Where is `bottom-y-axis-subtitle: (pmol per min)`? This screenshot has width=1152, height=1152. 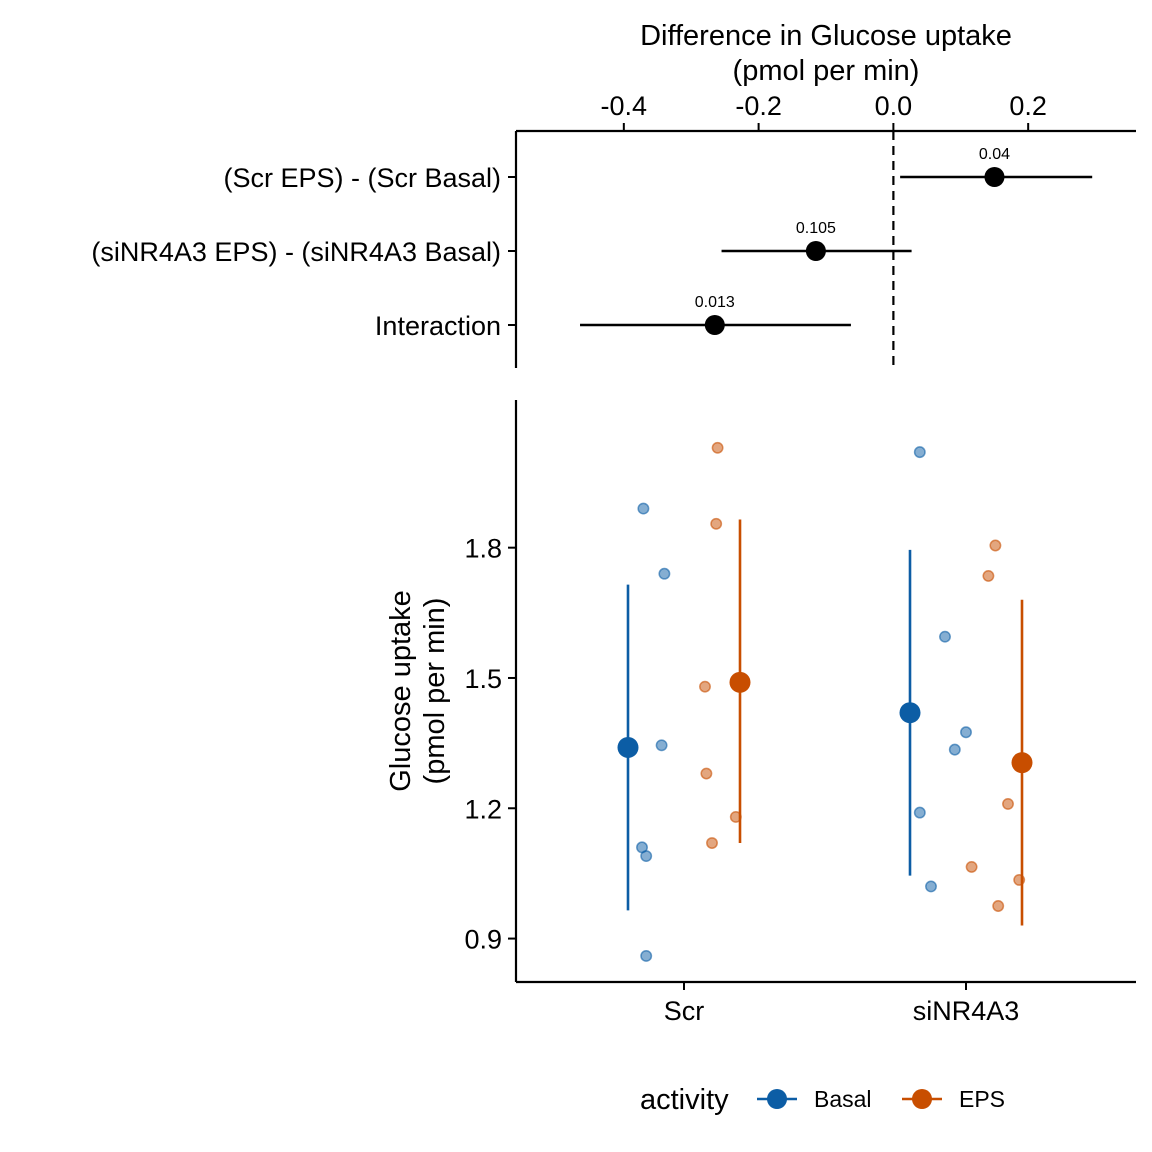 bottom-y-axis-subtitle: (pmol per min) is located at coordinates (435, 691).